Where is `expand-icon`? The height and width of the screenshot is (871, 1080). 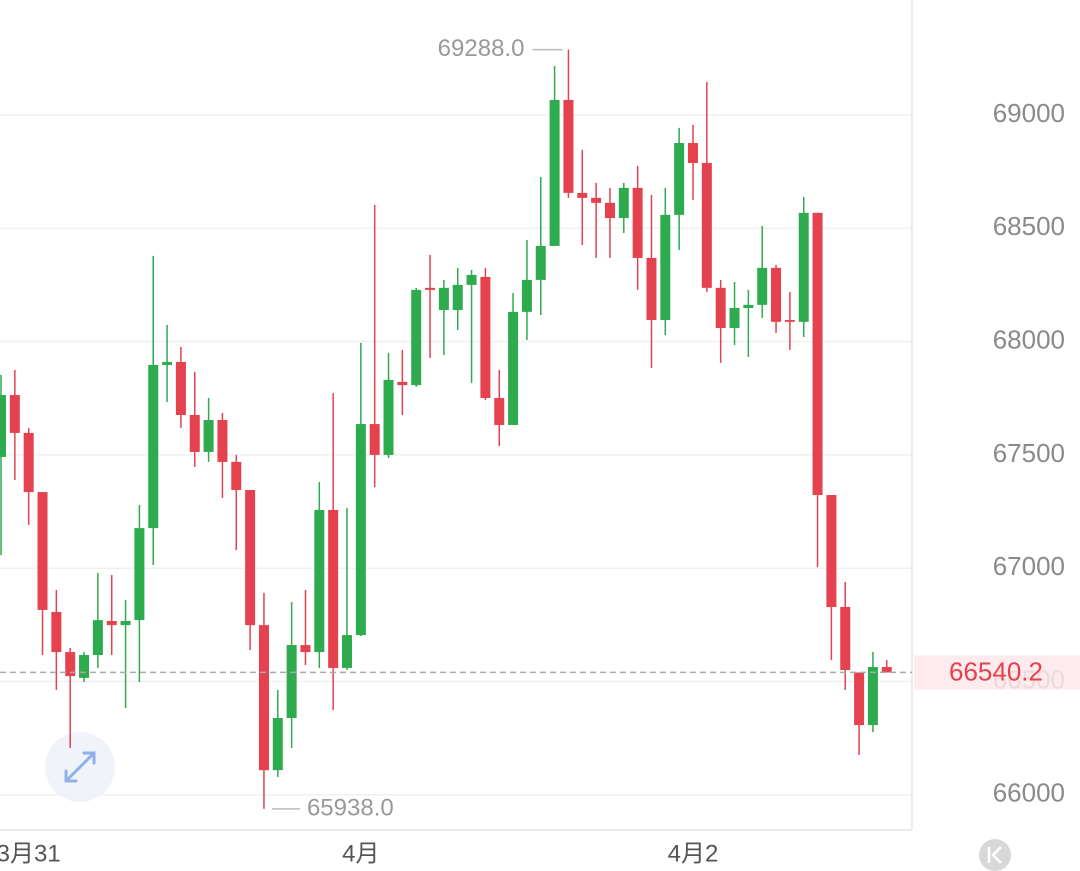
expand-icon is located at coordinates (80, 767).